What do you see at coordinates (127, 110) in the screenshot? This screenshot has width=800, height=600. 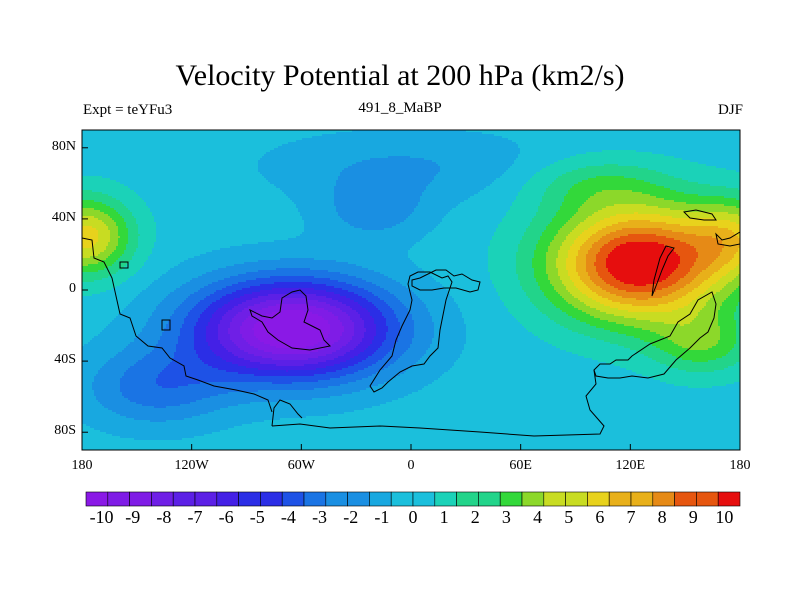 I see `experiment-label: Expt = teYFu3` at bounding box center [127, 110].